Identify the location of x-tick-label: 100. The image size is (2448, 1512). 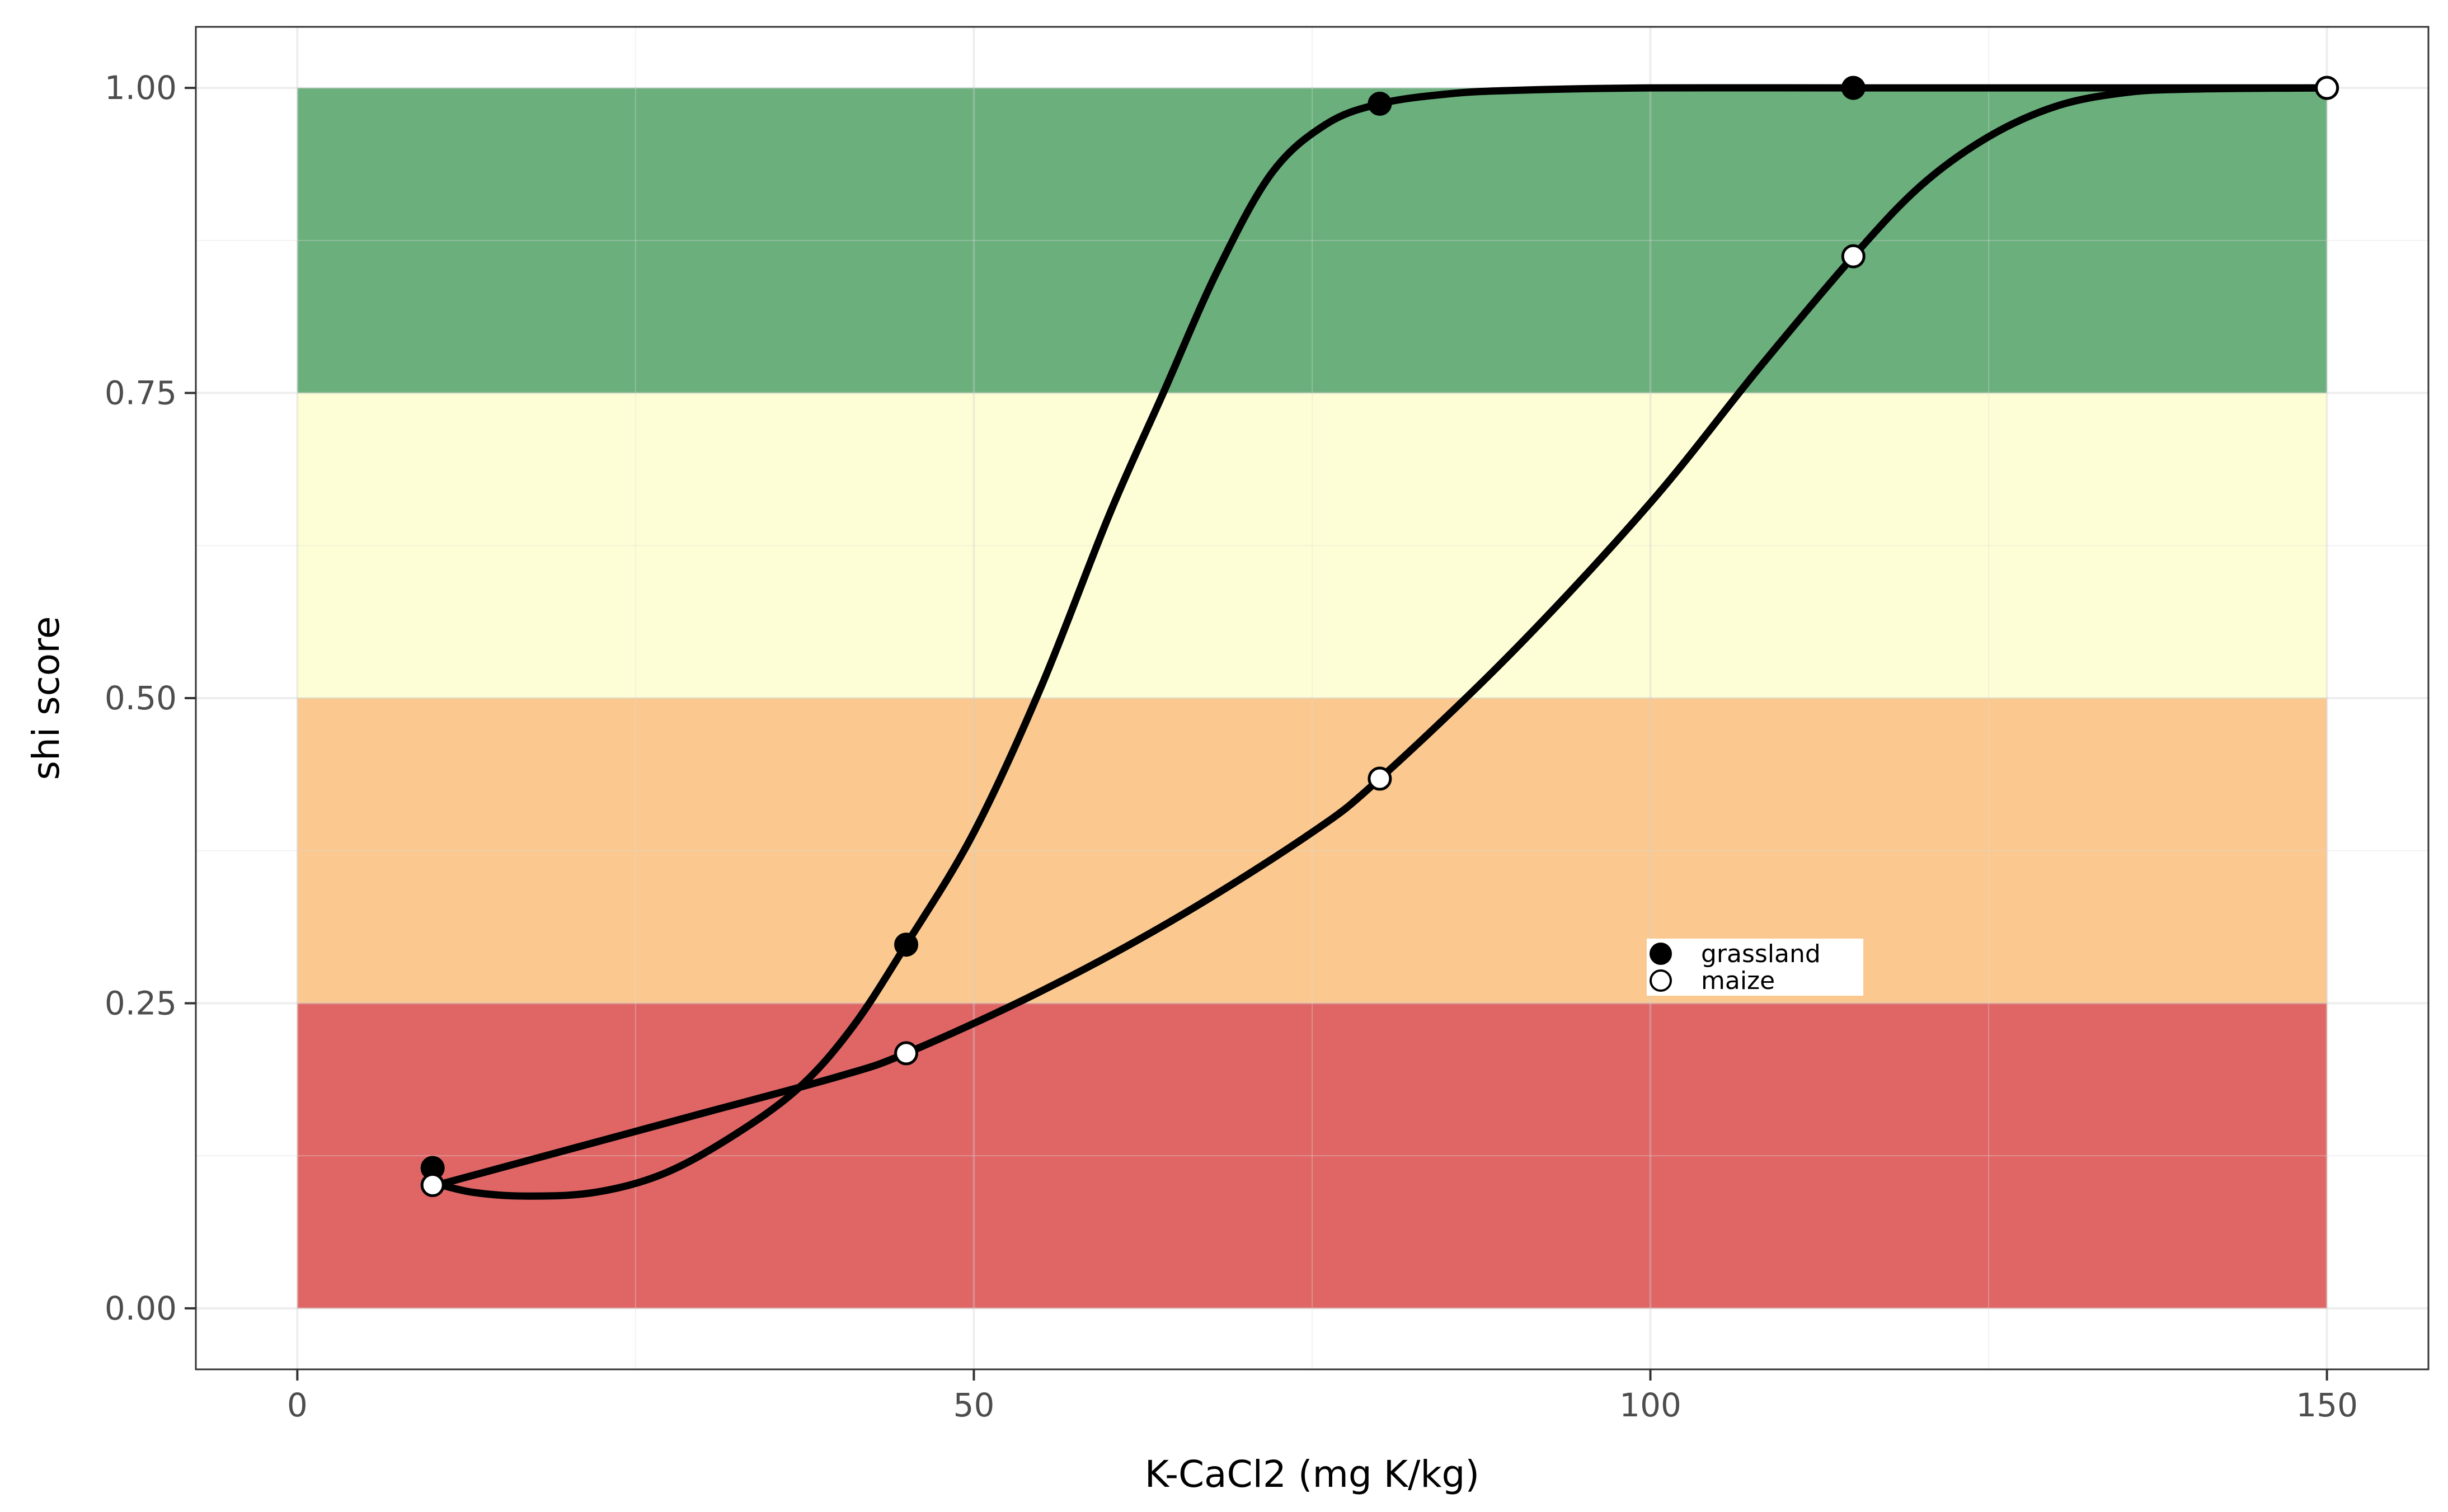
(1650, 1405).